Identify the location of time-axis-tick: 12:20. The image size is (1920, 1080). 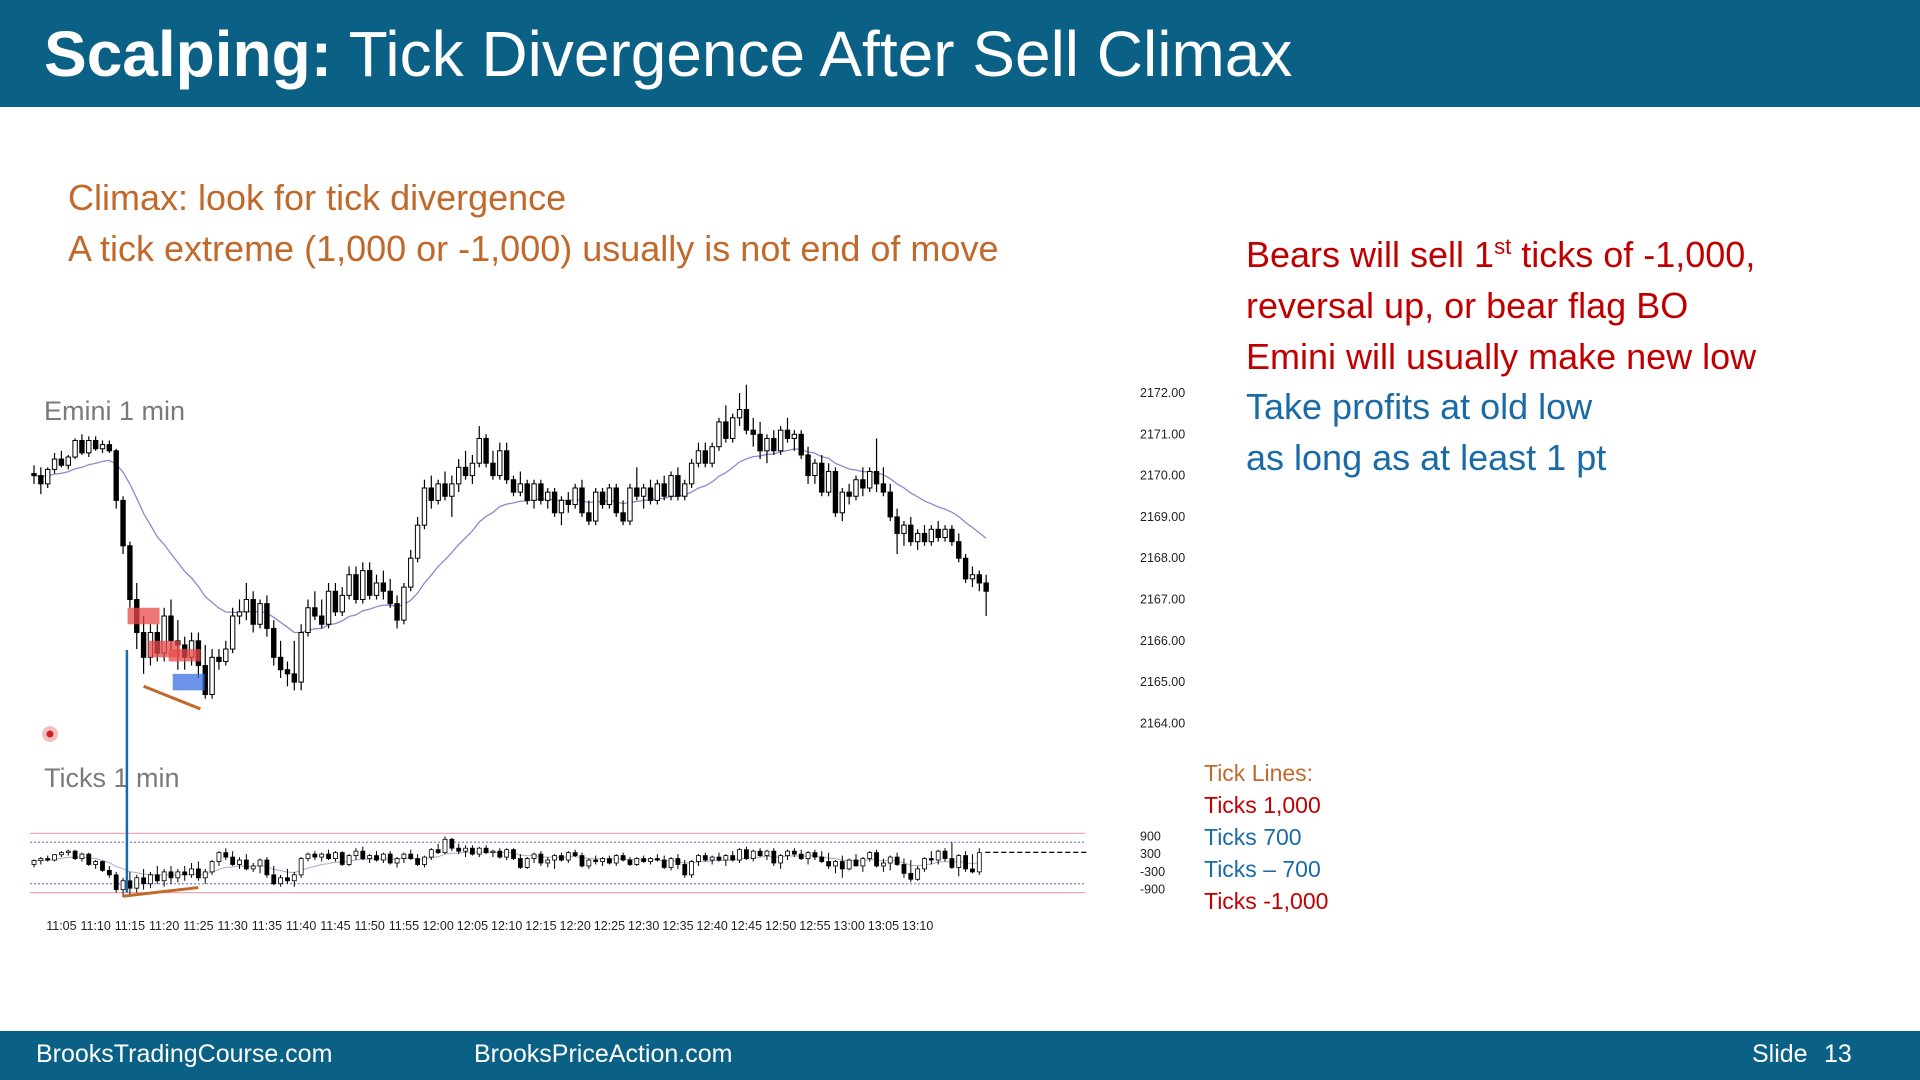
(575, 926).